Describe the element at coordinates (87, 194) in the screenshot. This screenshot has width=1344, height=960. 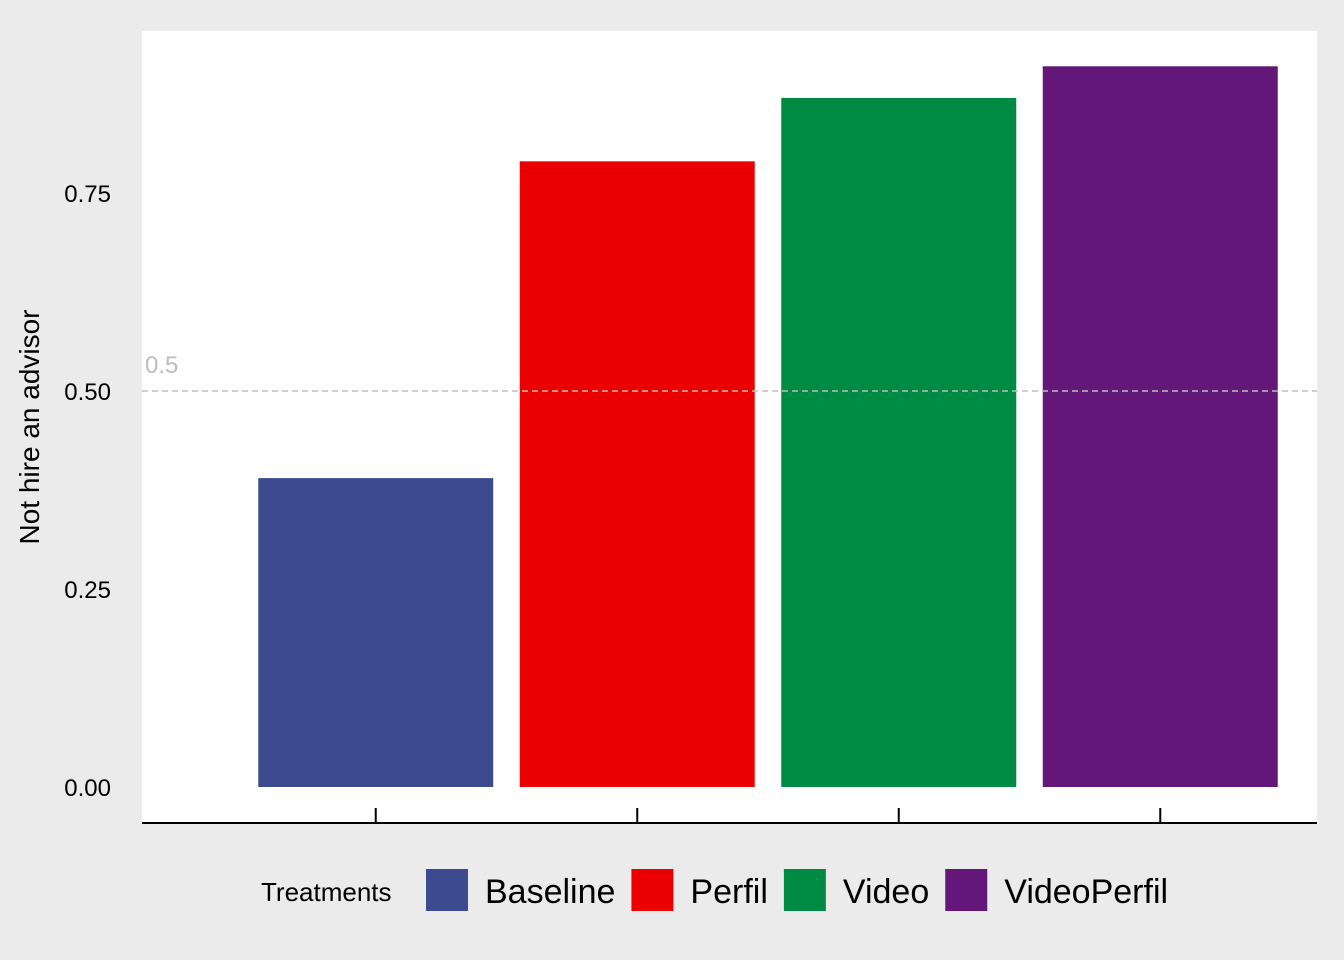
I see `y-tick-label: 0.75` at that location.